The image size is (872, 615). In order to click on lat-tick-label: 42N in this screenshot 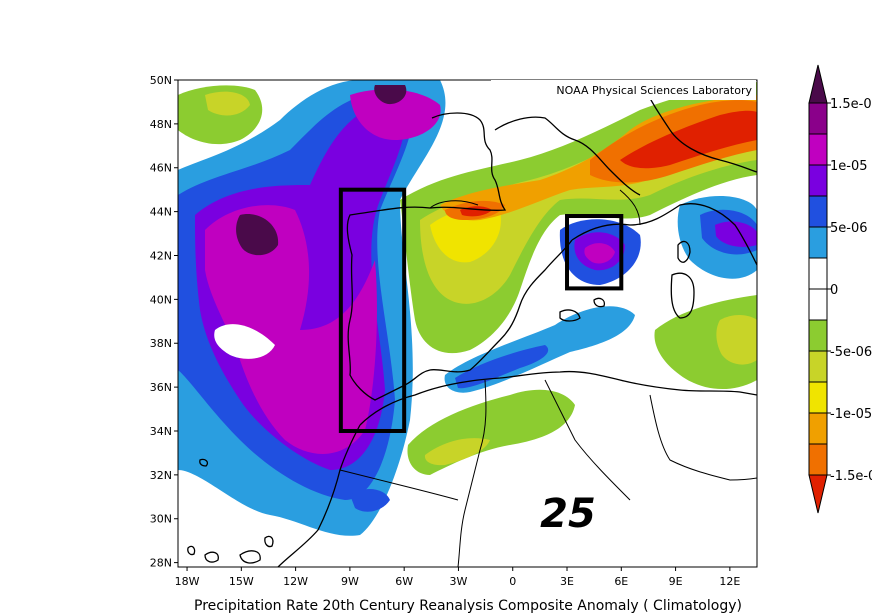, I will do `click(161, 255)`.